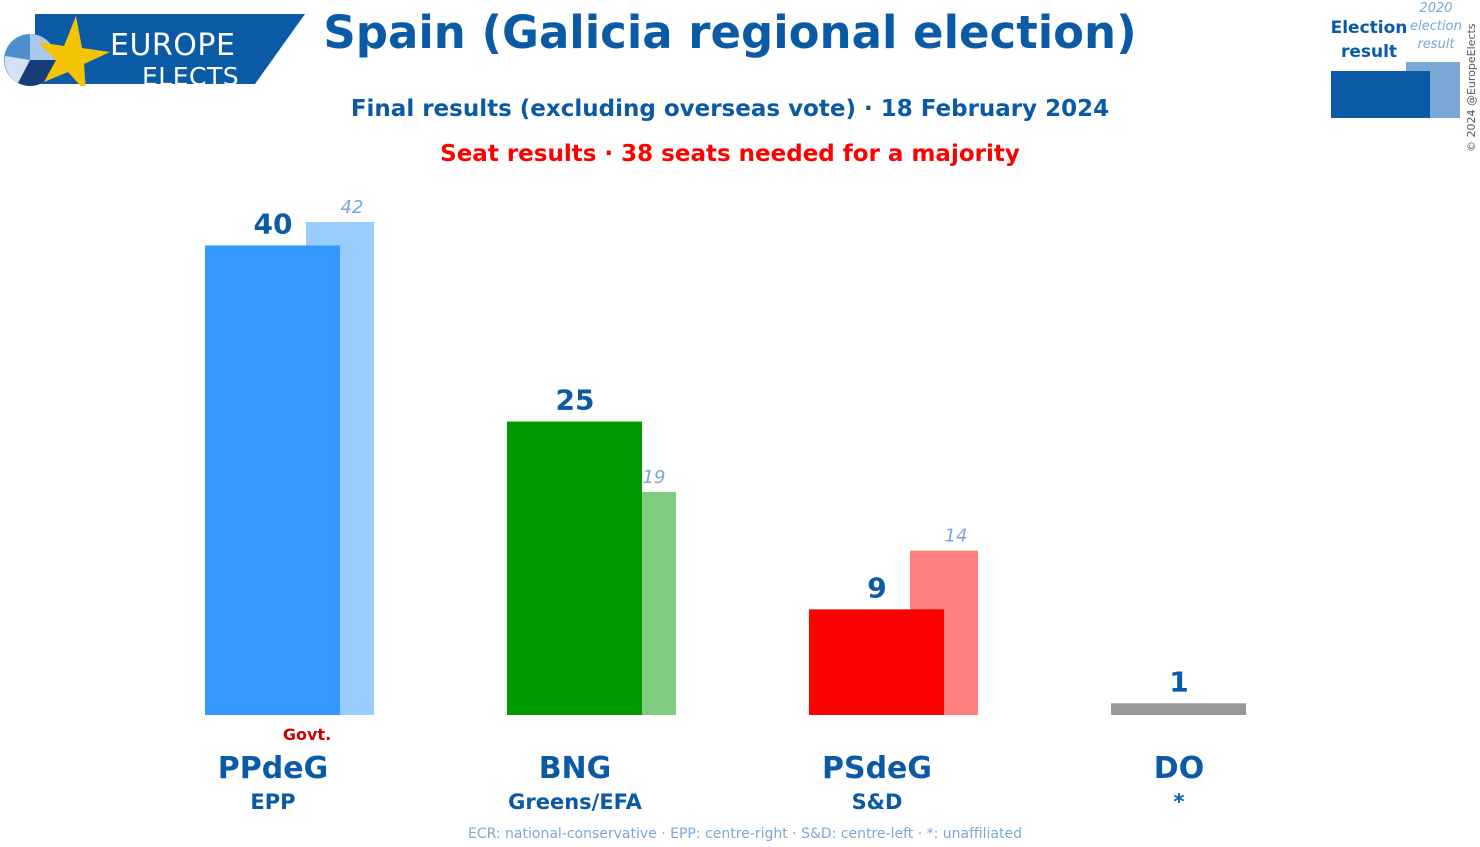  Describe the element at coordinates (1369, 40) in the screenshot. I see `legend-current-label: Election result` at that location.